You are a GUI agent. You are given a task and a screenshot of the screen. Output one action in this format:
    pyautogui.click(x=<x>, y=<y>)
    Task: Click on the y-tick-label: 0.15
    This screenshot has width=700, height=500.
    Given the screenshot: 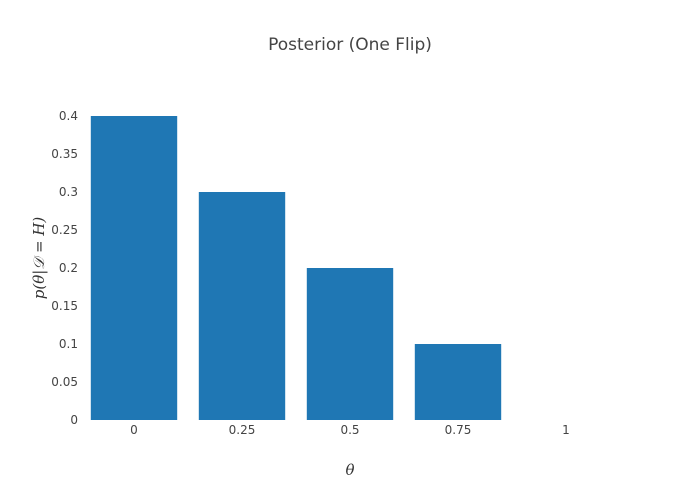 What is the action you would take?
    pyautogui.click(x=64, y=306)
    